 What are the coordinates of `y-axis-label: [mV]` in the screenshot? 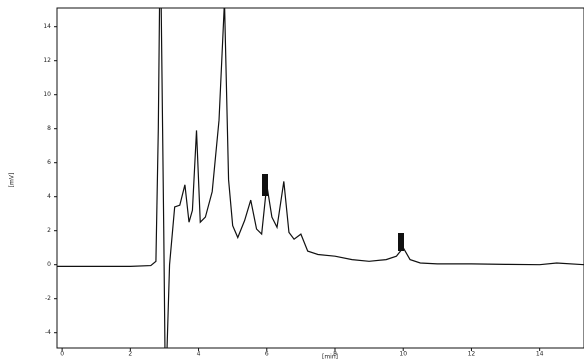 It's located at (12, 180).